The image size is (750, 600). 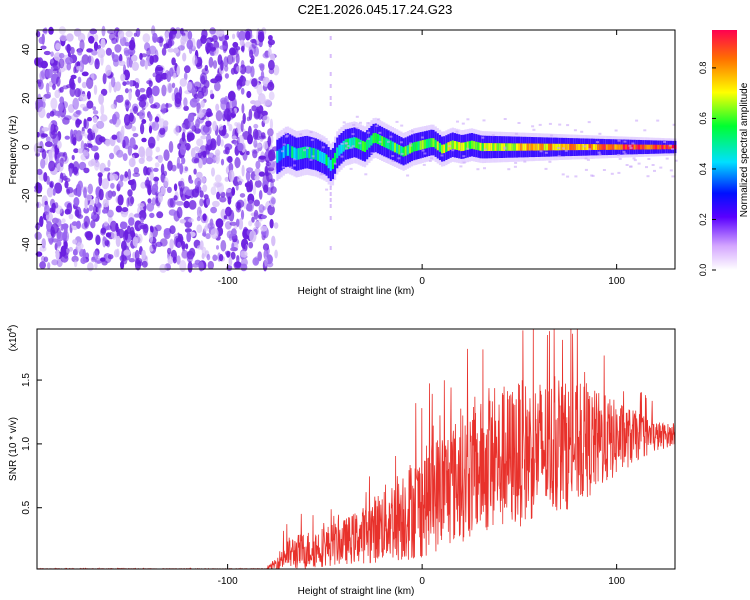 What do you see at coordinates (31, 148) in the screenshot?
I see `spectrogram-y-ticks: 40 20 0 -20 -40` at bounding box center [31, 148].